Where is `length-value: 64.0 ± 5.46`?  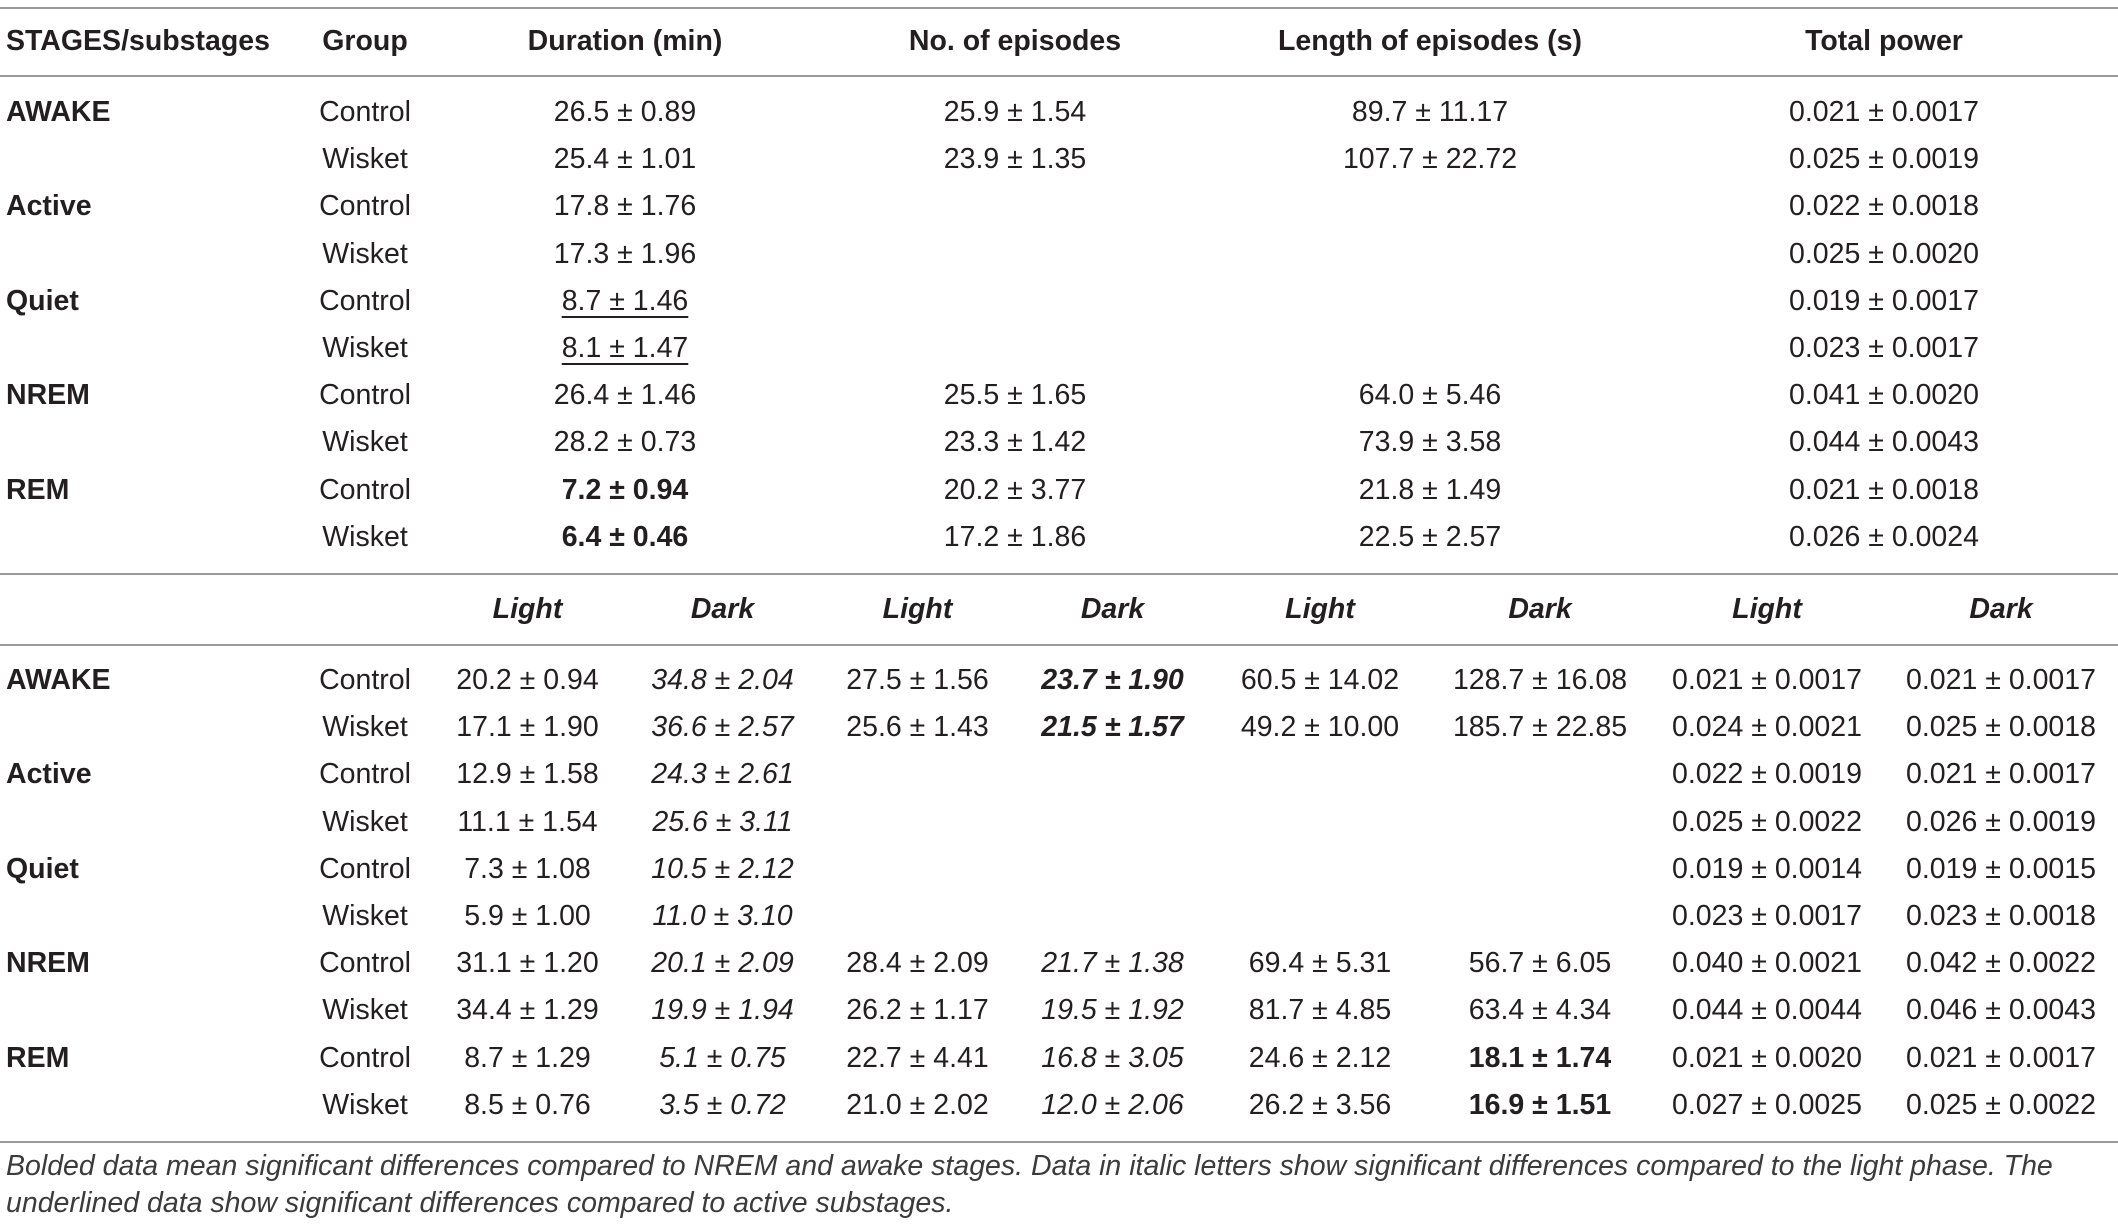
length-value: 64.0 ± 5.46 is located at coordinates (1430, 395).